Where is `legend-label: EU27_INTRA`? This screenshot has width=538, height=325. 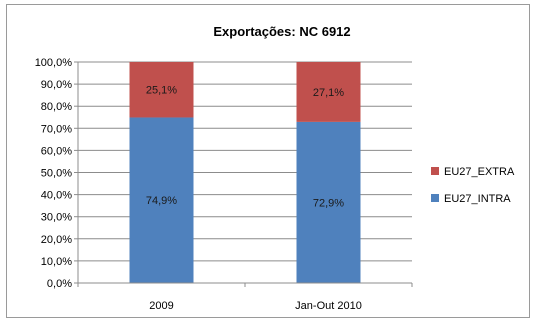 legend-label: EU27_INTRA is located at coordinates (477, 199).